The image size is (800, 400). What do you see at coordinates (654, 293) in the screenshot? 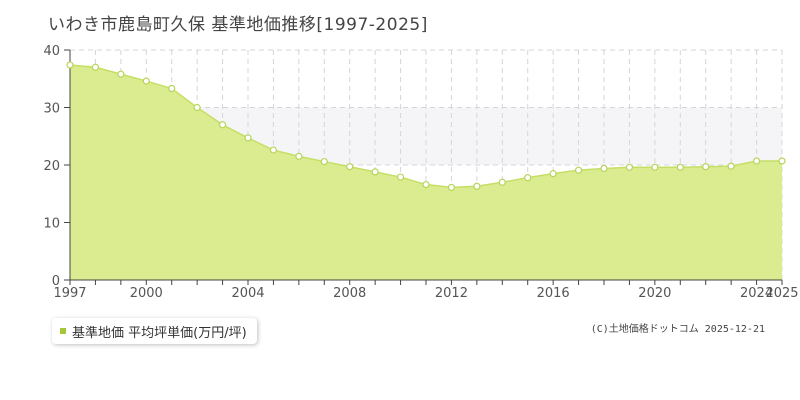
I see `x-tick-label: 2020` at bounding box center [654, 293].